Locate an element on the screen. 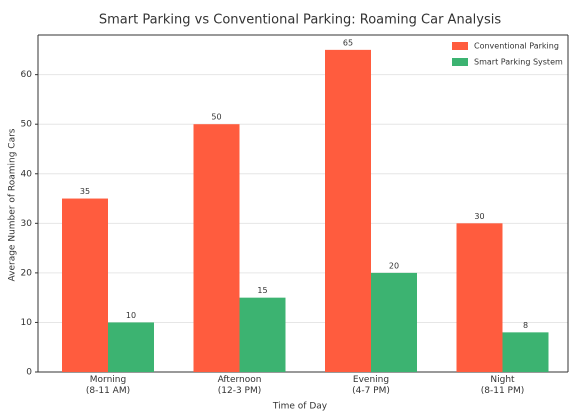 The height and width of the screenshot is (412, 569). y-tick-label: 0 is located at coordinates (29, 373).